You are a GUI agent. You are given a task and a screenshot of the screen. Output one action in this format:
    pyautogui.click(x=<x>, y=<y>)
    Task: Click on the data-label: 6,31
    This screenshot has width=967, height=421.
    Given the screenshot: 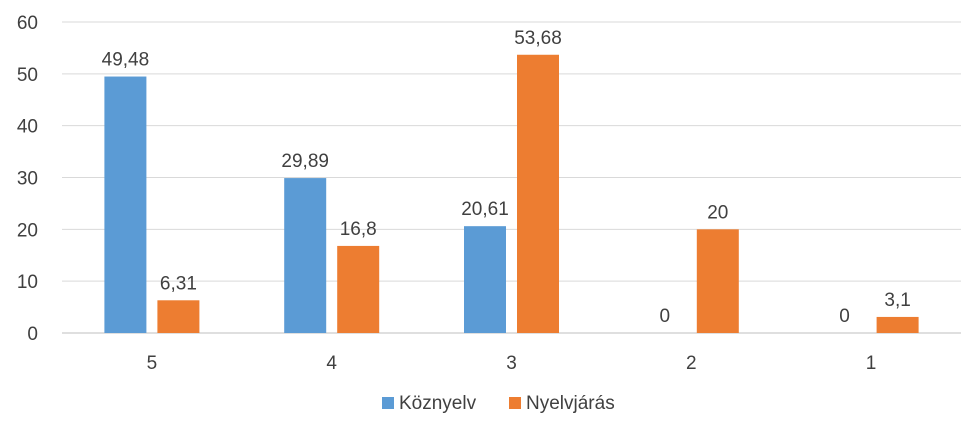 What is the action you would take?
    pyautogui.click(x=178, y=283)
    